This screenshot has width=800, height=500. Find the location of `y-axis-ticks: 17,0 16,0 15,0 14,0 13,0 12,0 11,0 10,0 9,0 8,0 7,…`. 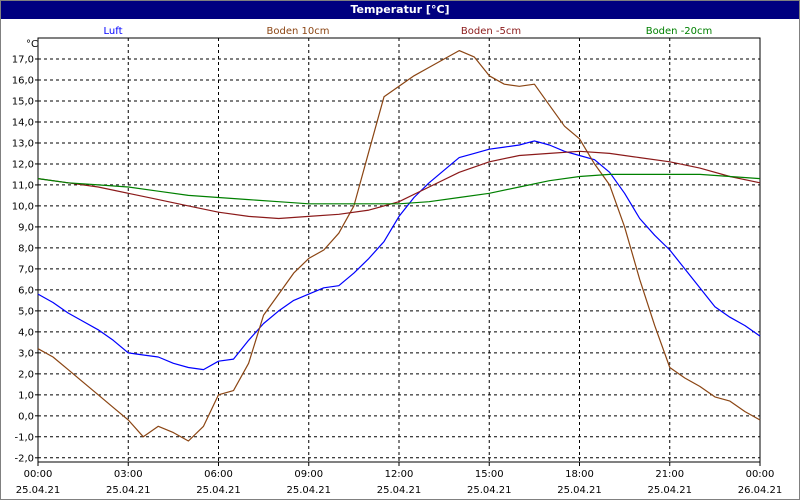

y-axis-ticks: 17,0 16,0 15,0 14,0 13,0 12,0 11,0 10,0 9,0 8,0 7,… is located at coordinates (25, 259).